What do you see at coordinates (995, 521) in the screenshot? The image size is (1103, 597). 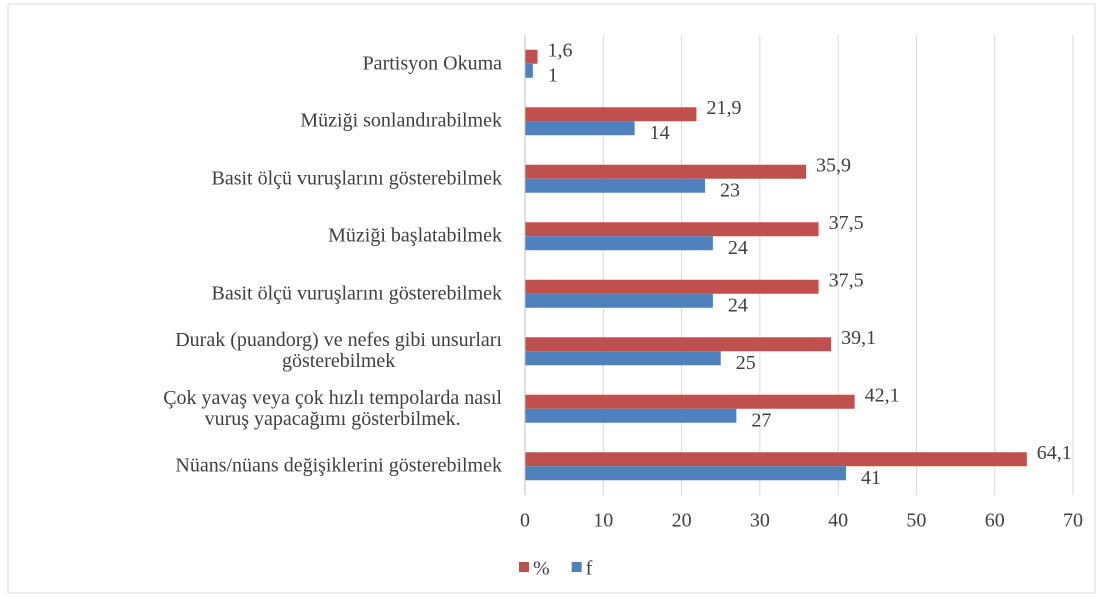 I see `x-tick-label: 60` at bounding box center [995, 521].